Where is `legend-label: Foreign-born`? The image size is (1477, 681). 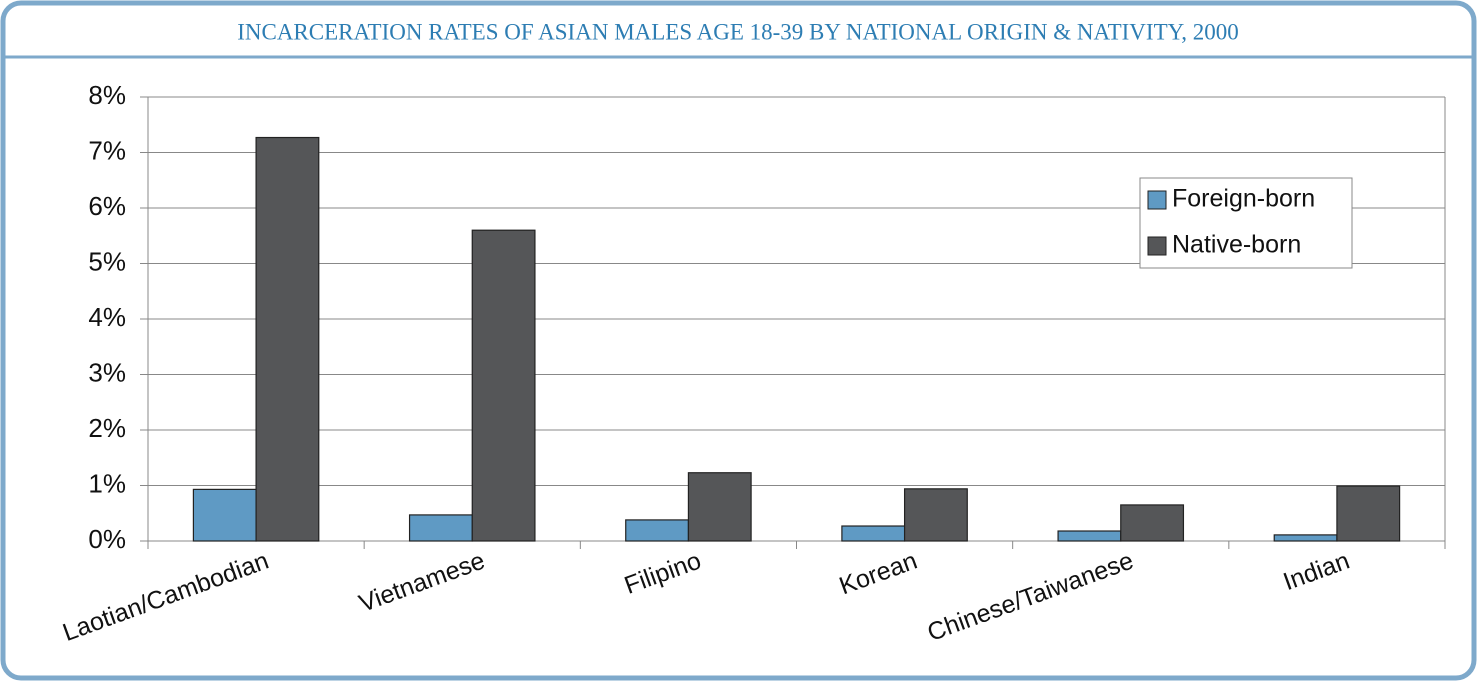
legend-label: Foreign-born is located at coordinates (1243, 199).